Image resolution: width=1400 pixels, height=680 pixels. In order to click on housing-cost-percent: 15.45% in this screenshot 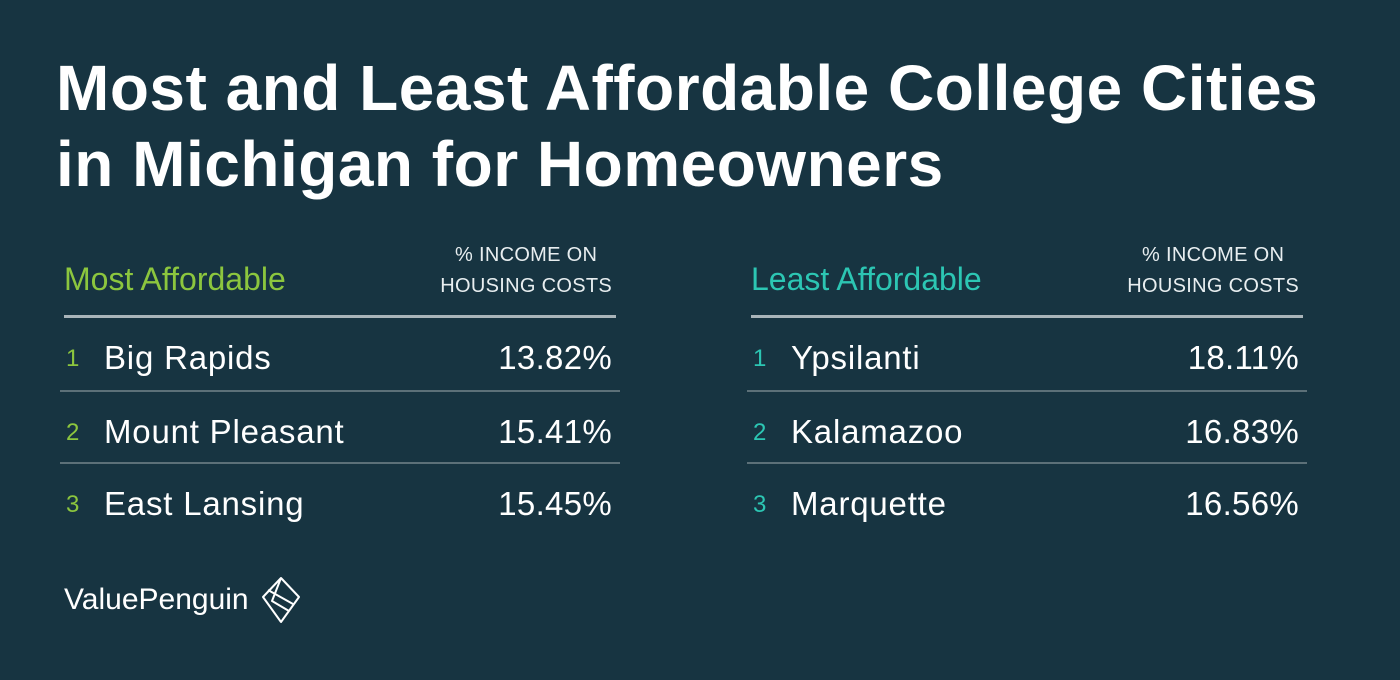, I will do `click(555, 503)`.